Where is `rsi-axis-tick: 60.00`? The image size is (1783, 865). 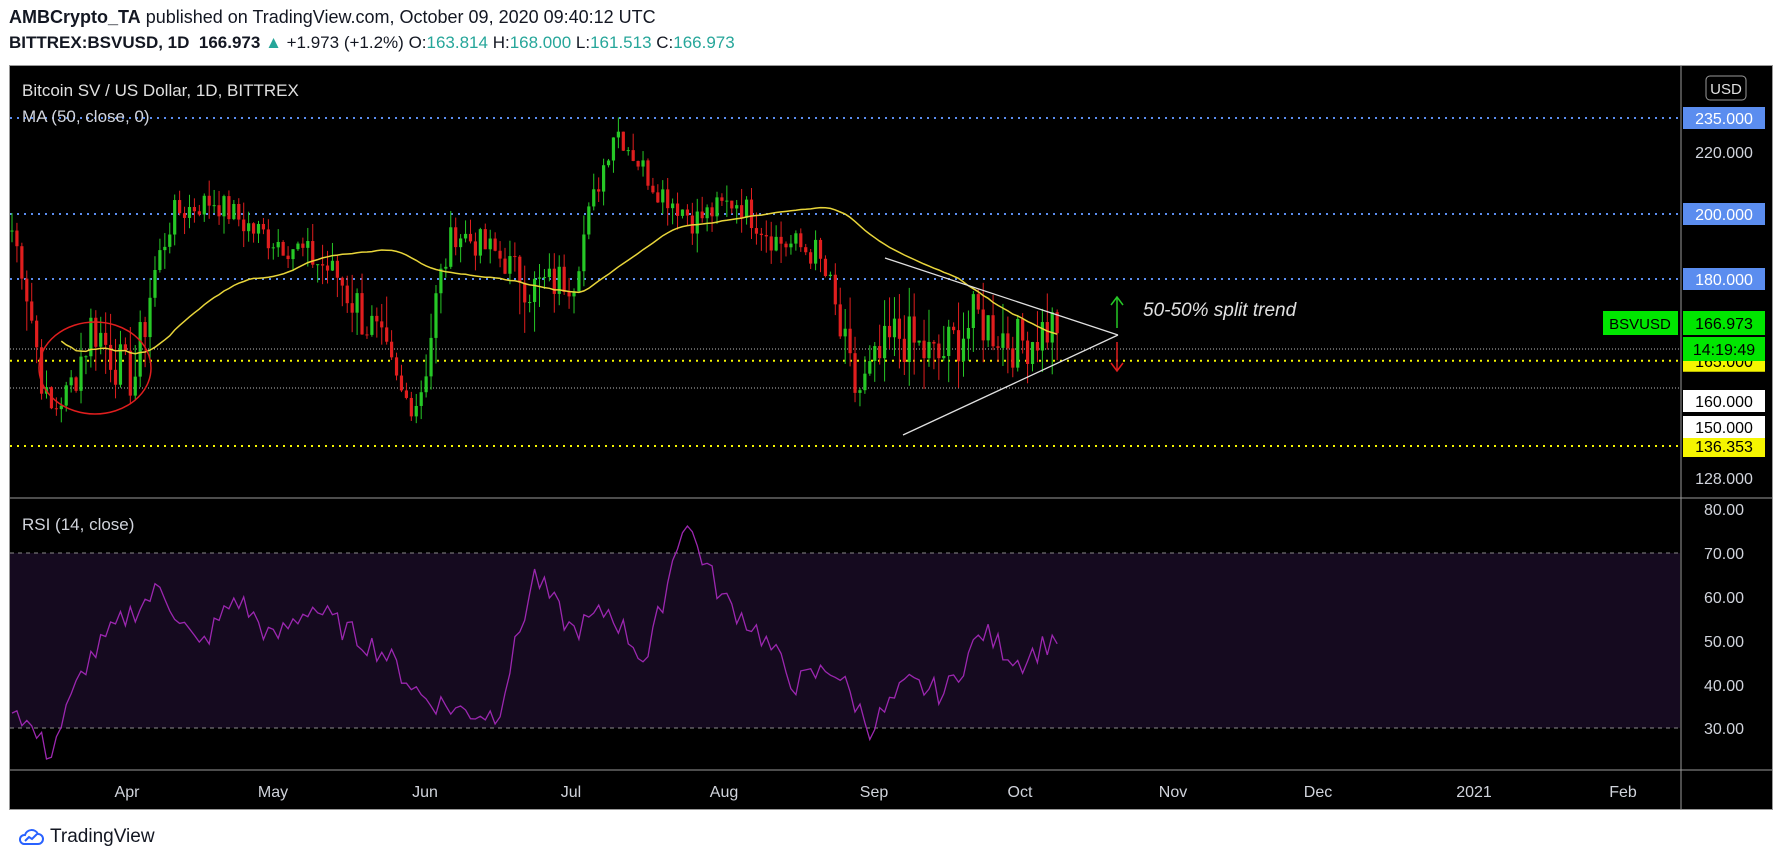
rsi-axis-tick: 60.00 is located at coordinates (1724, 598).